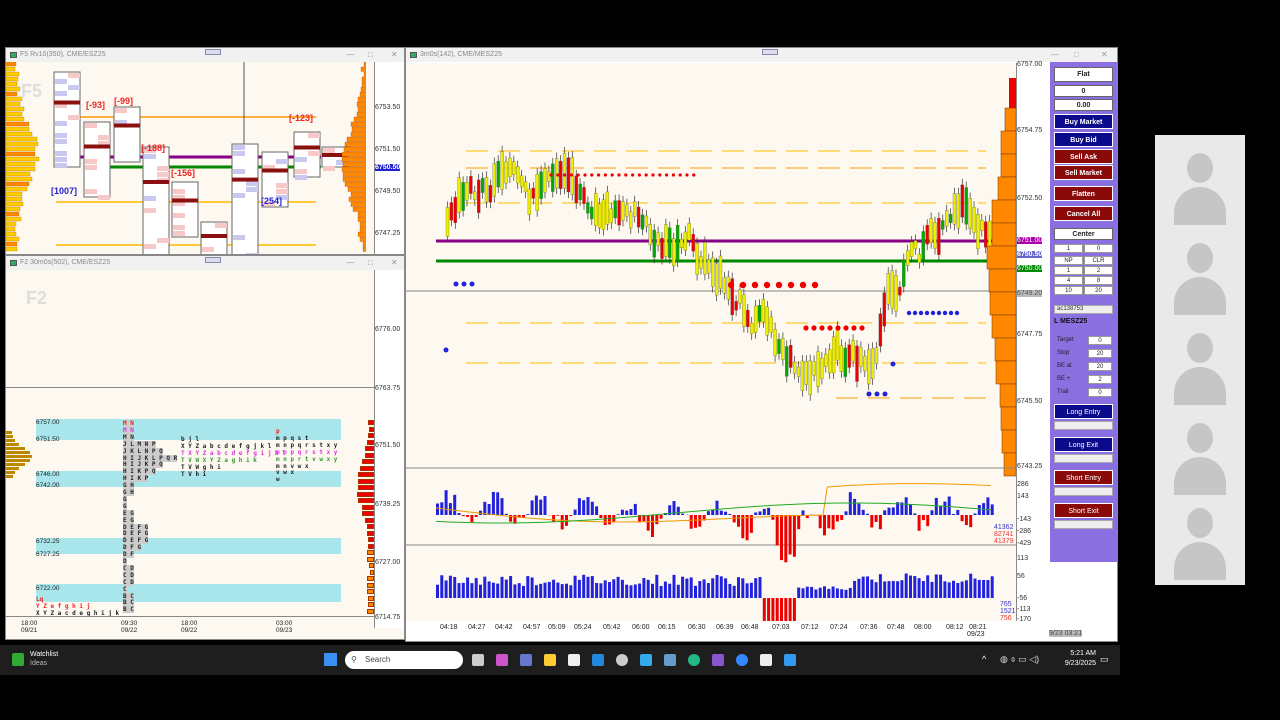 This screenshot has height=720, width=1280. What do you see at coordinates (742, 660) in the screenshot?
I see `zoom-icon` at bounding box center [742, 660].